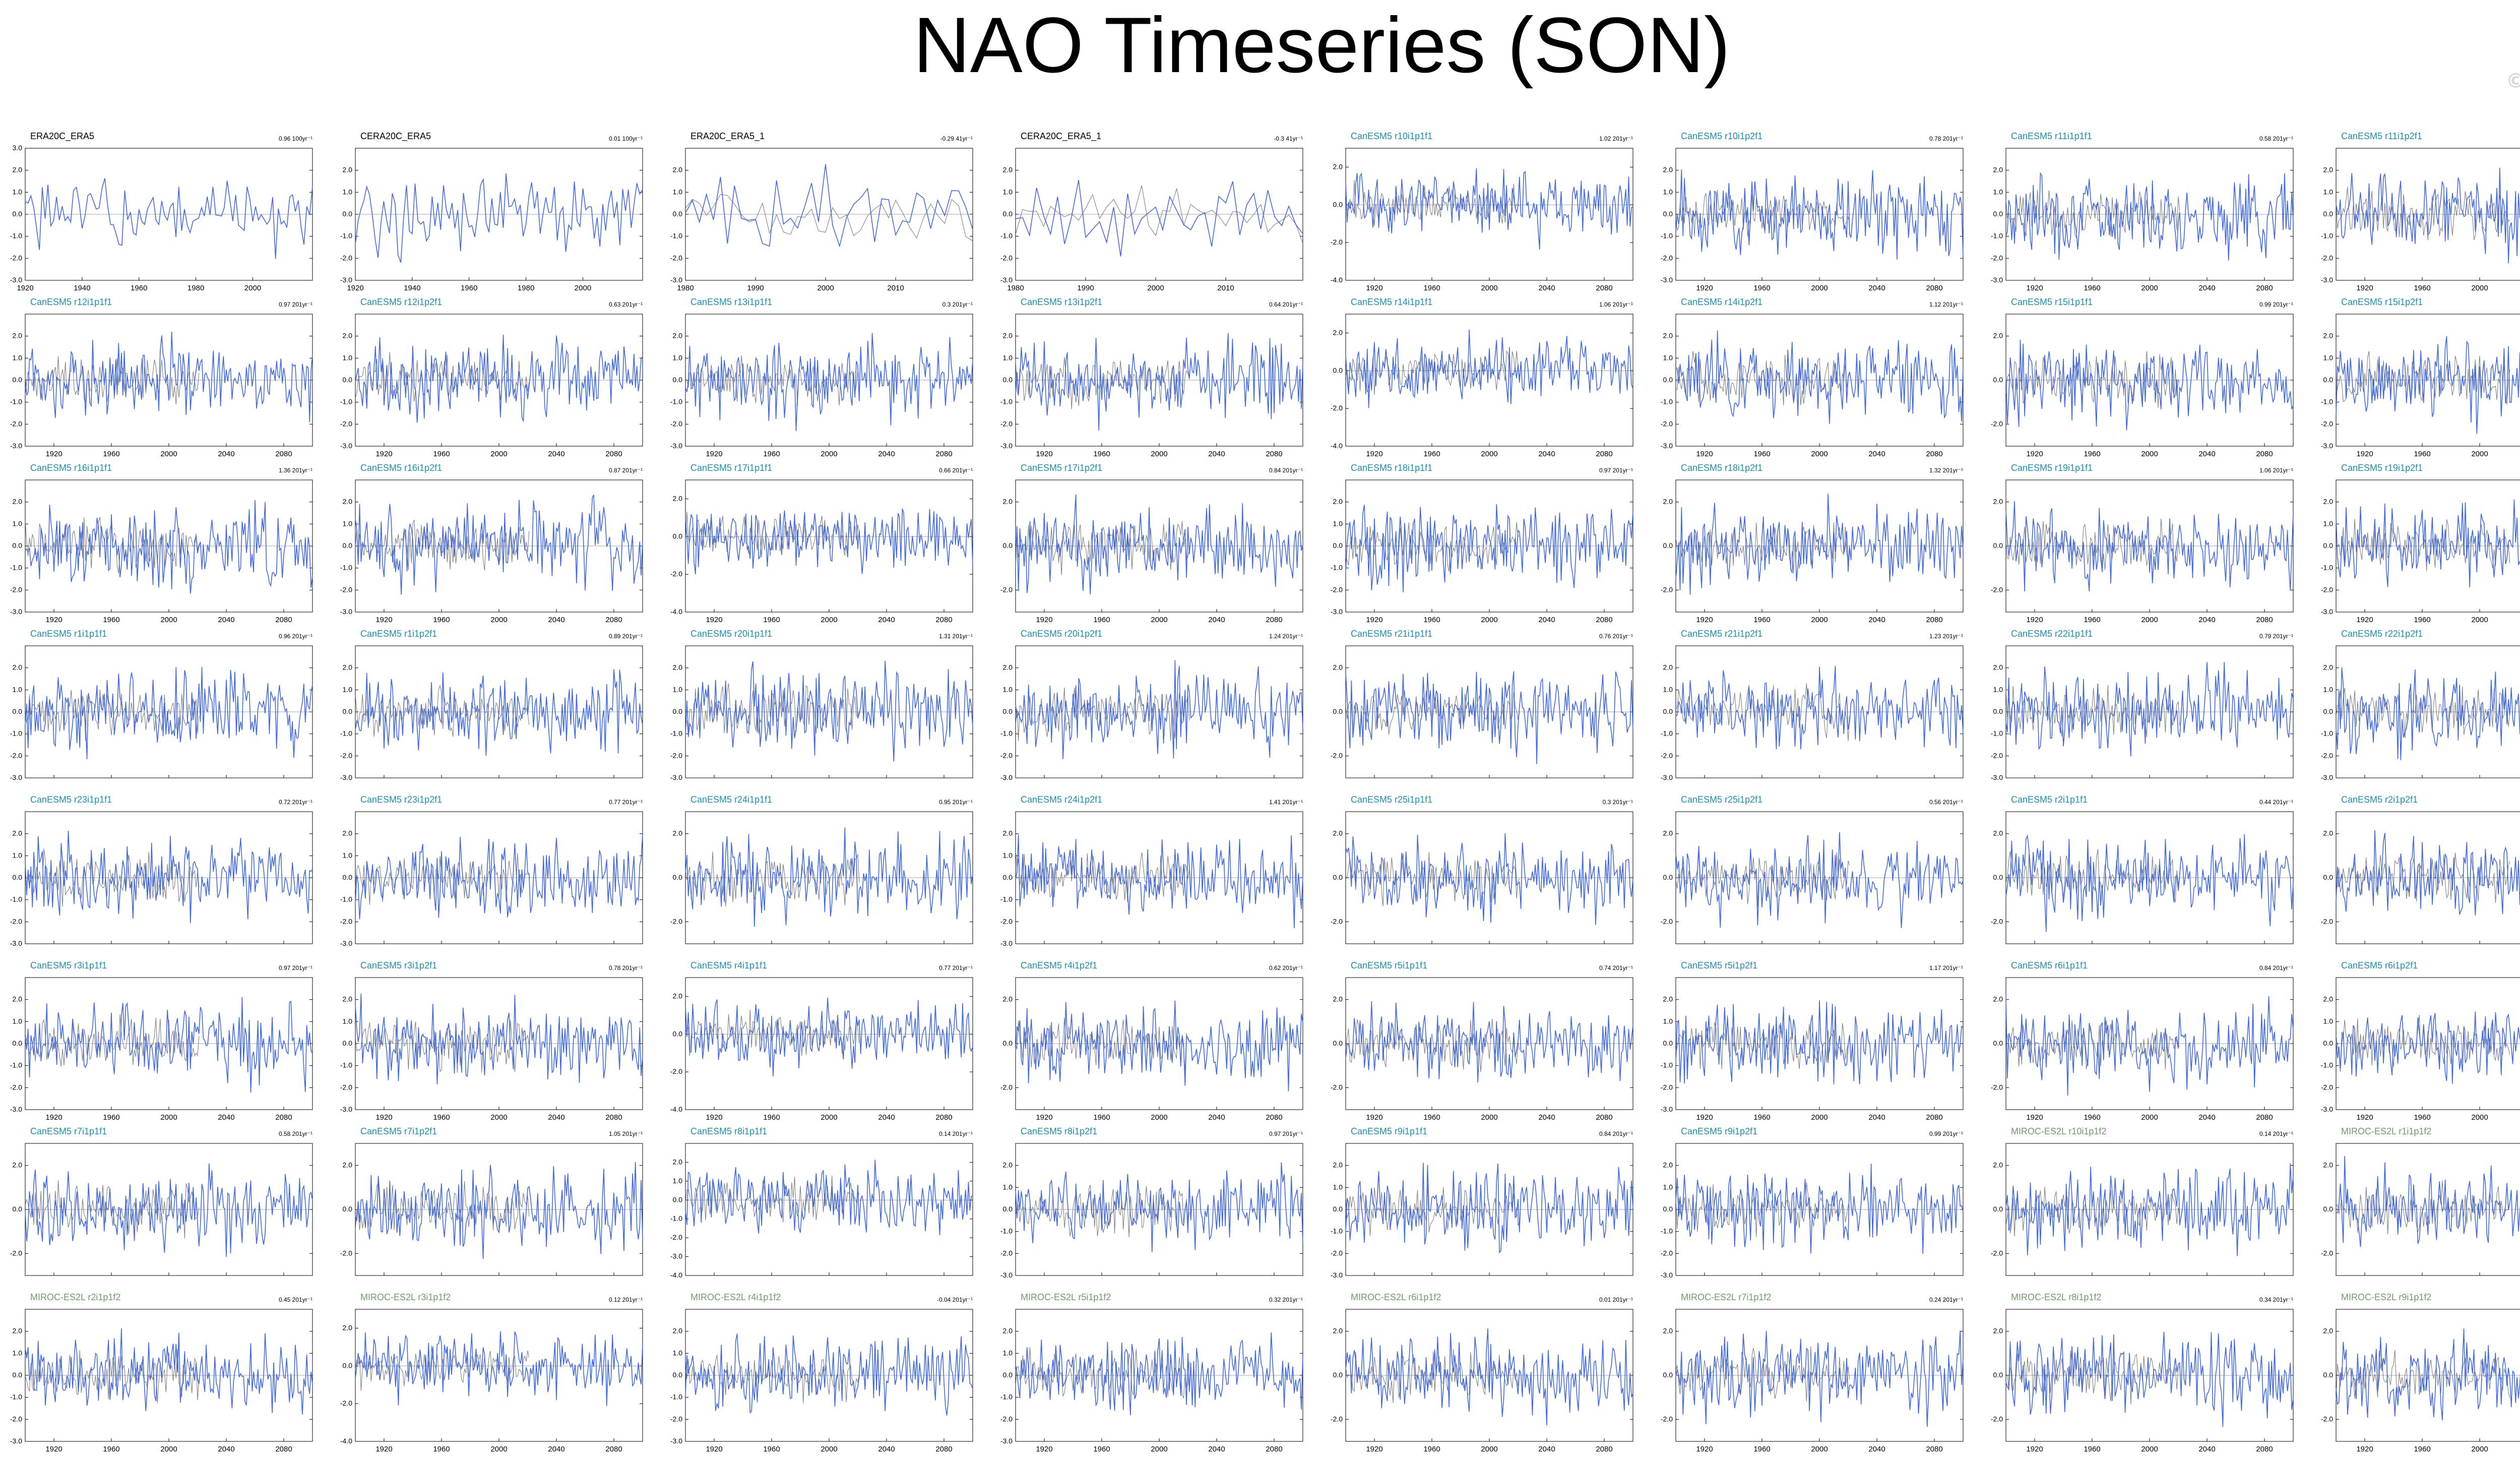 Image resolution: width=2520 pixels, height=1457 pixels. What do you see at coordinates (729, 1131) in the screenshot?
I see `panel-title: CanESM5 r8i1p1f1` at bounding box center [729, 1131].